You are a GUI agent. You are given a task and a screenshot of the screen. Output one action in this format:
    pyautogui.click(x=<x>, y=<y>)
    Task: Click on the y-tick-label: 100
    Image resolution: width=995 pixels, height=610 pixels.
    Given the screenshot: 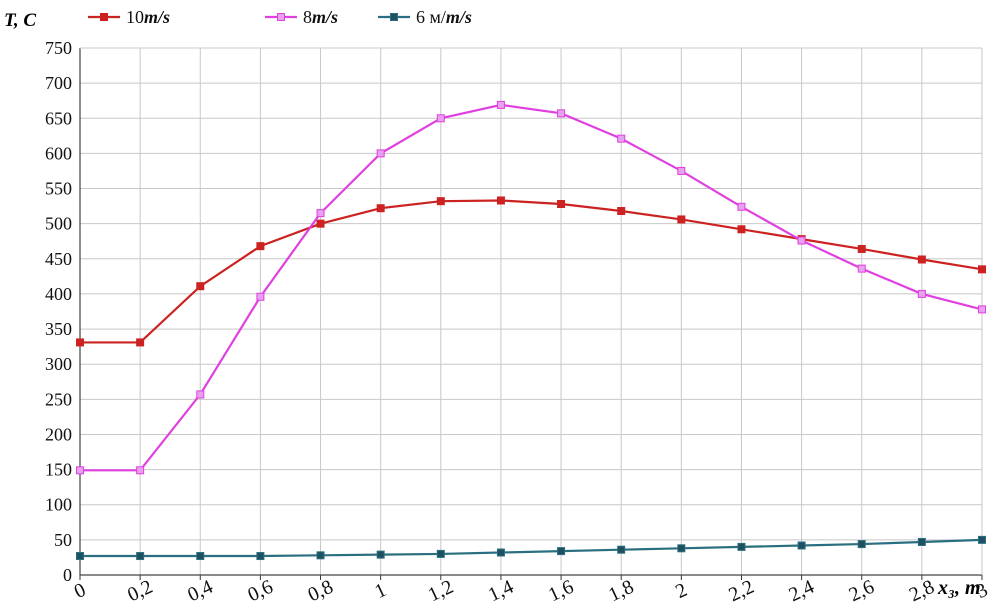 What is the action you would take?
    pyautogui.click(x=58, y=505)
    